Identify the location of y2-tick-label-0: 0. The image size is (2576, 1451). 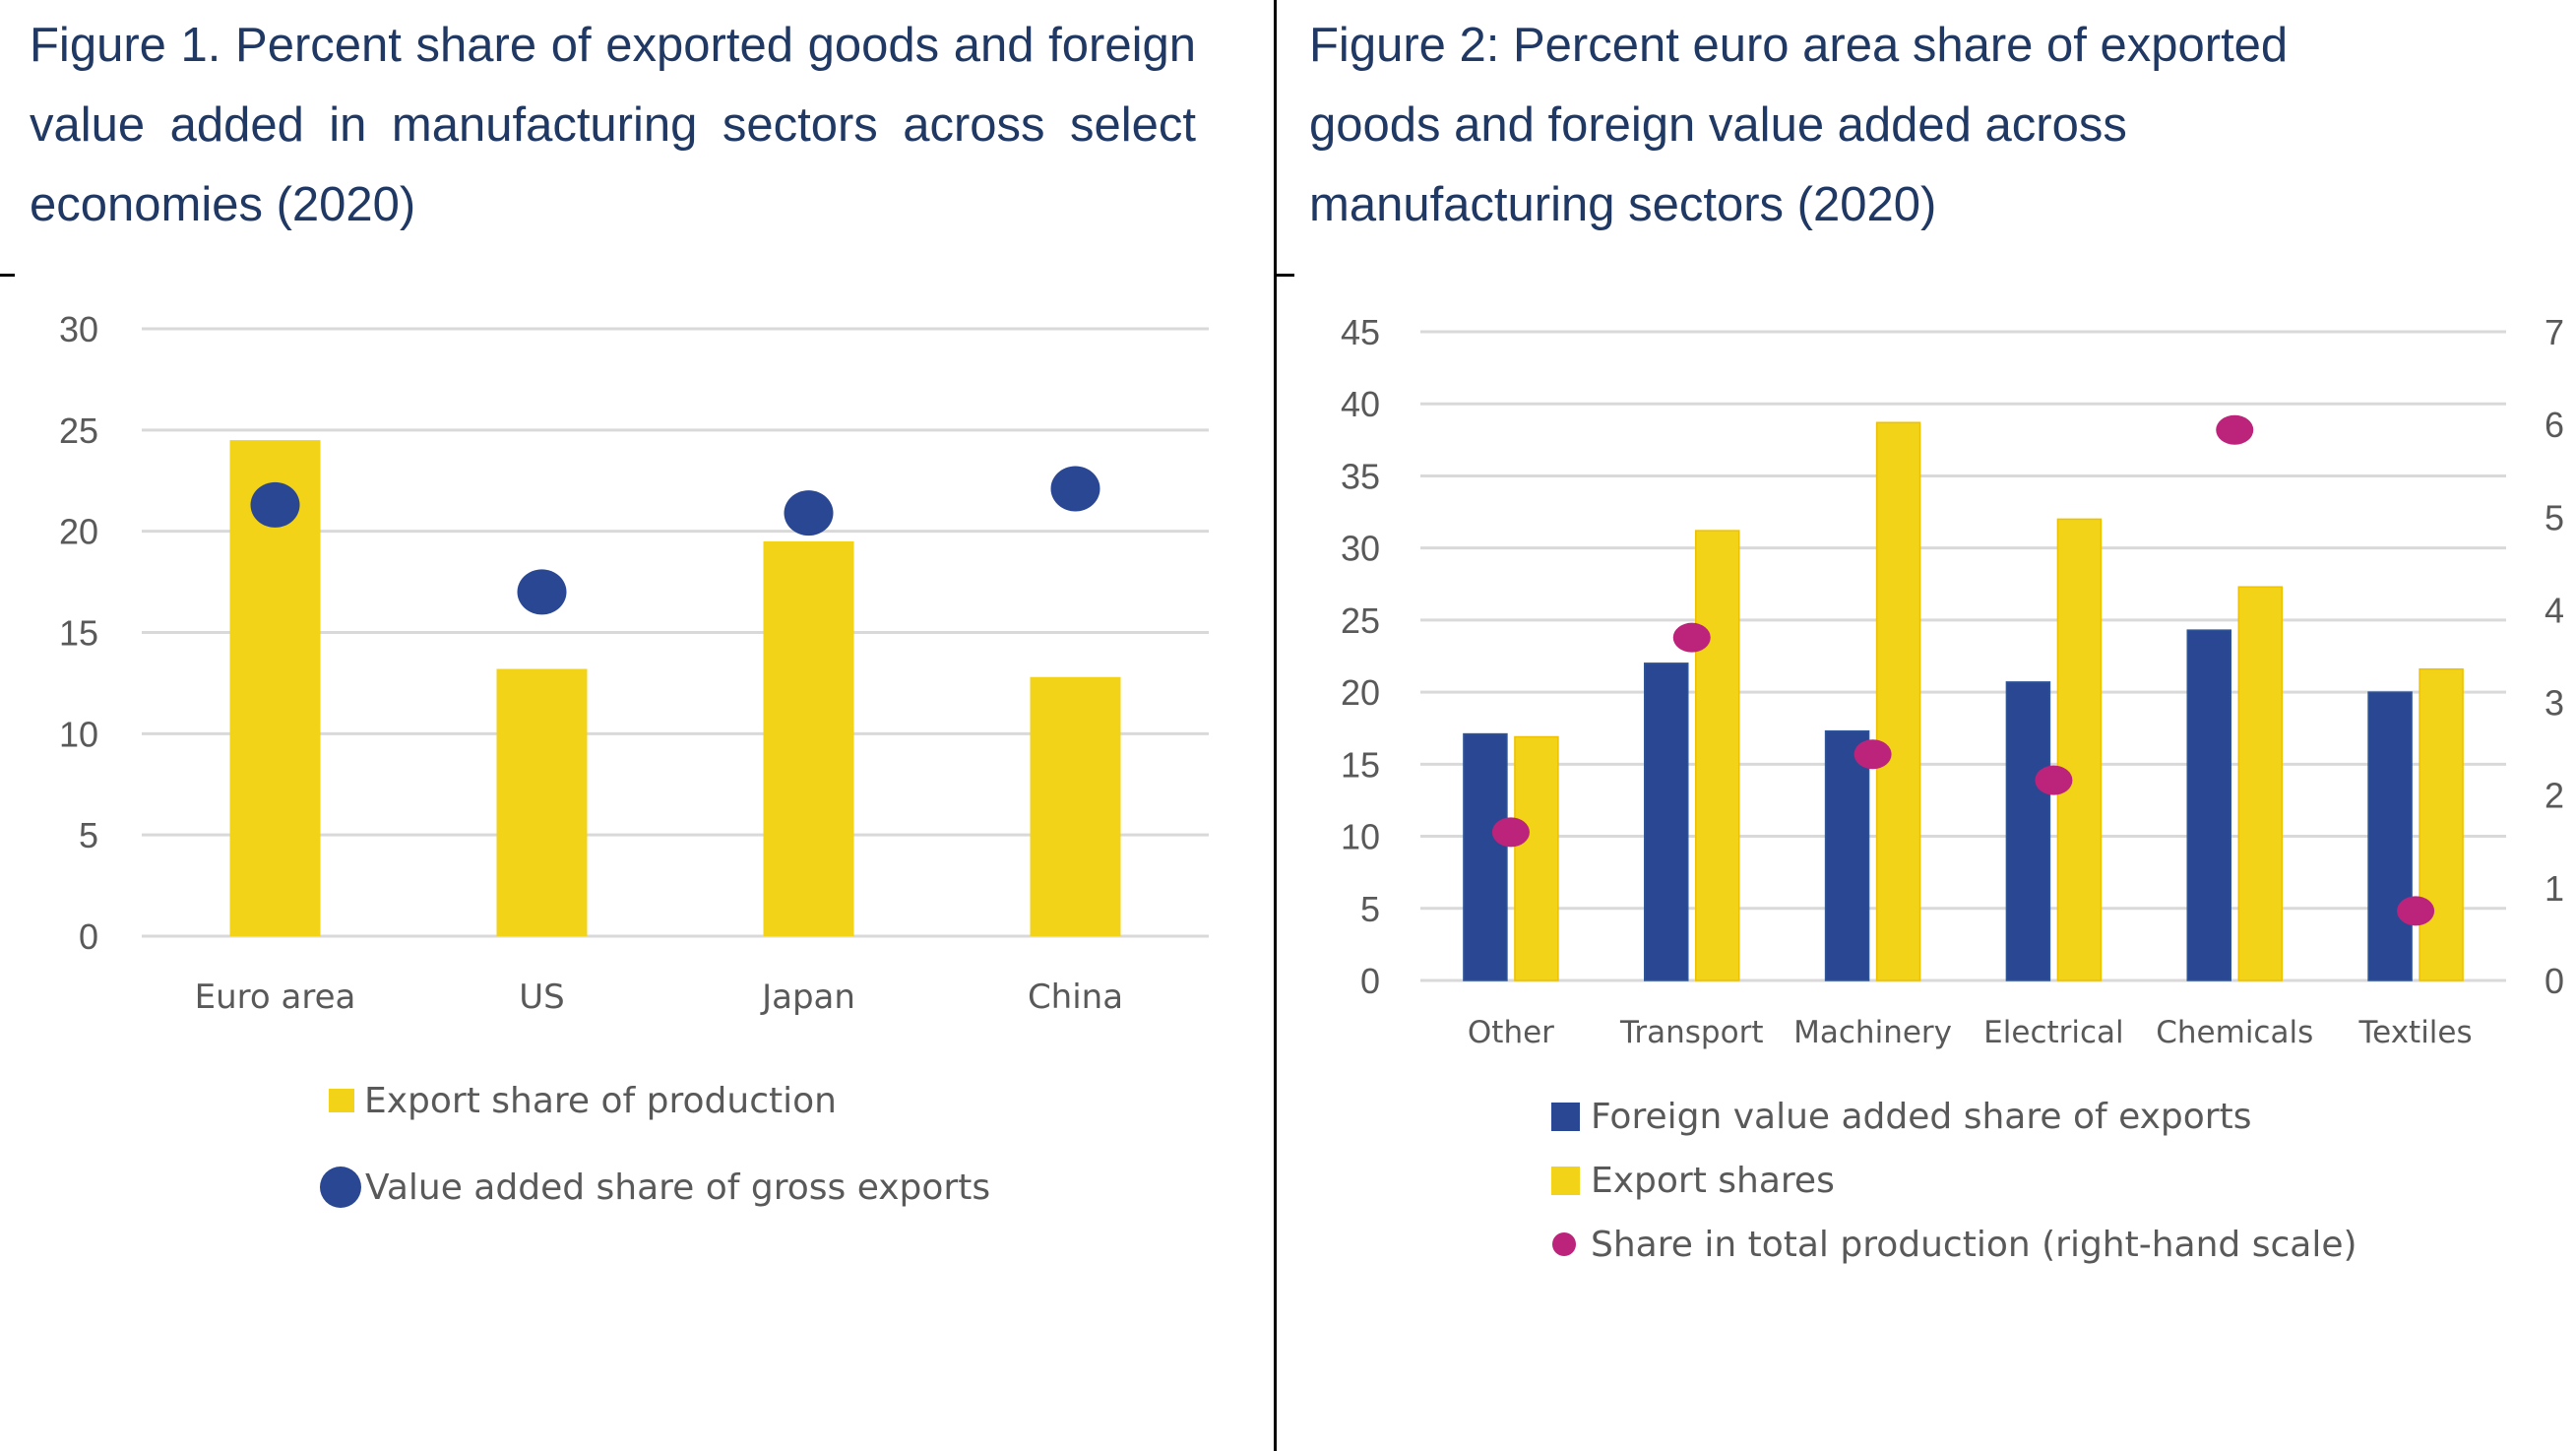
(2554, 981).